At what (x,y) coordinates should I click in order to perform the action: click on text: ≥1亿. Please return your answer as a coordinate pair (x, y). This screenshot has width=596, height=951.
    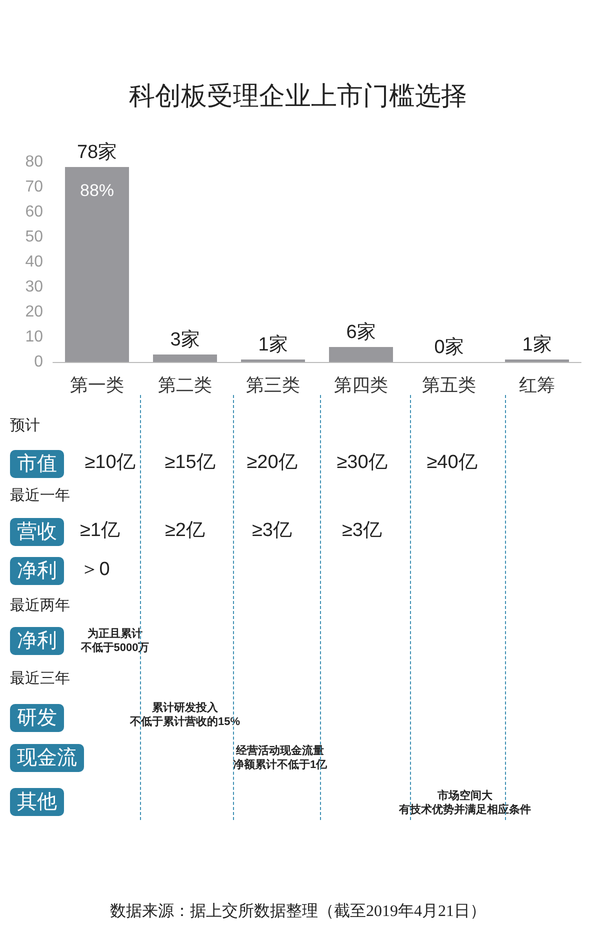
    Looking at the image, I should click on (100, 531).